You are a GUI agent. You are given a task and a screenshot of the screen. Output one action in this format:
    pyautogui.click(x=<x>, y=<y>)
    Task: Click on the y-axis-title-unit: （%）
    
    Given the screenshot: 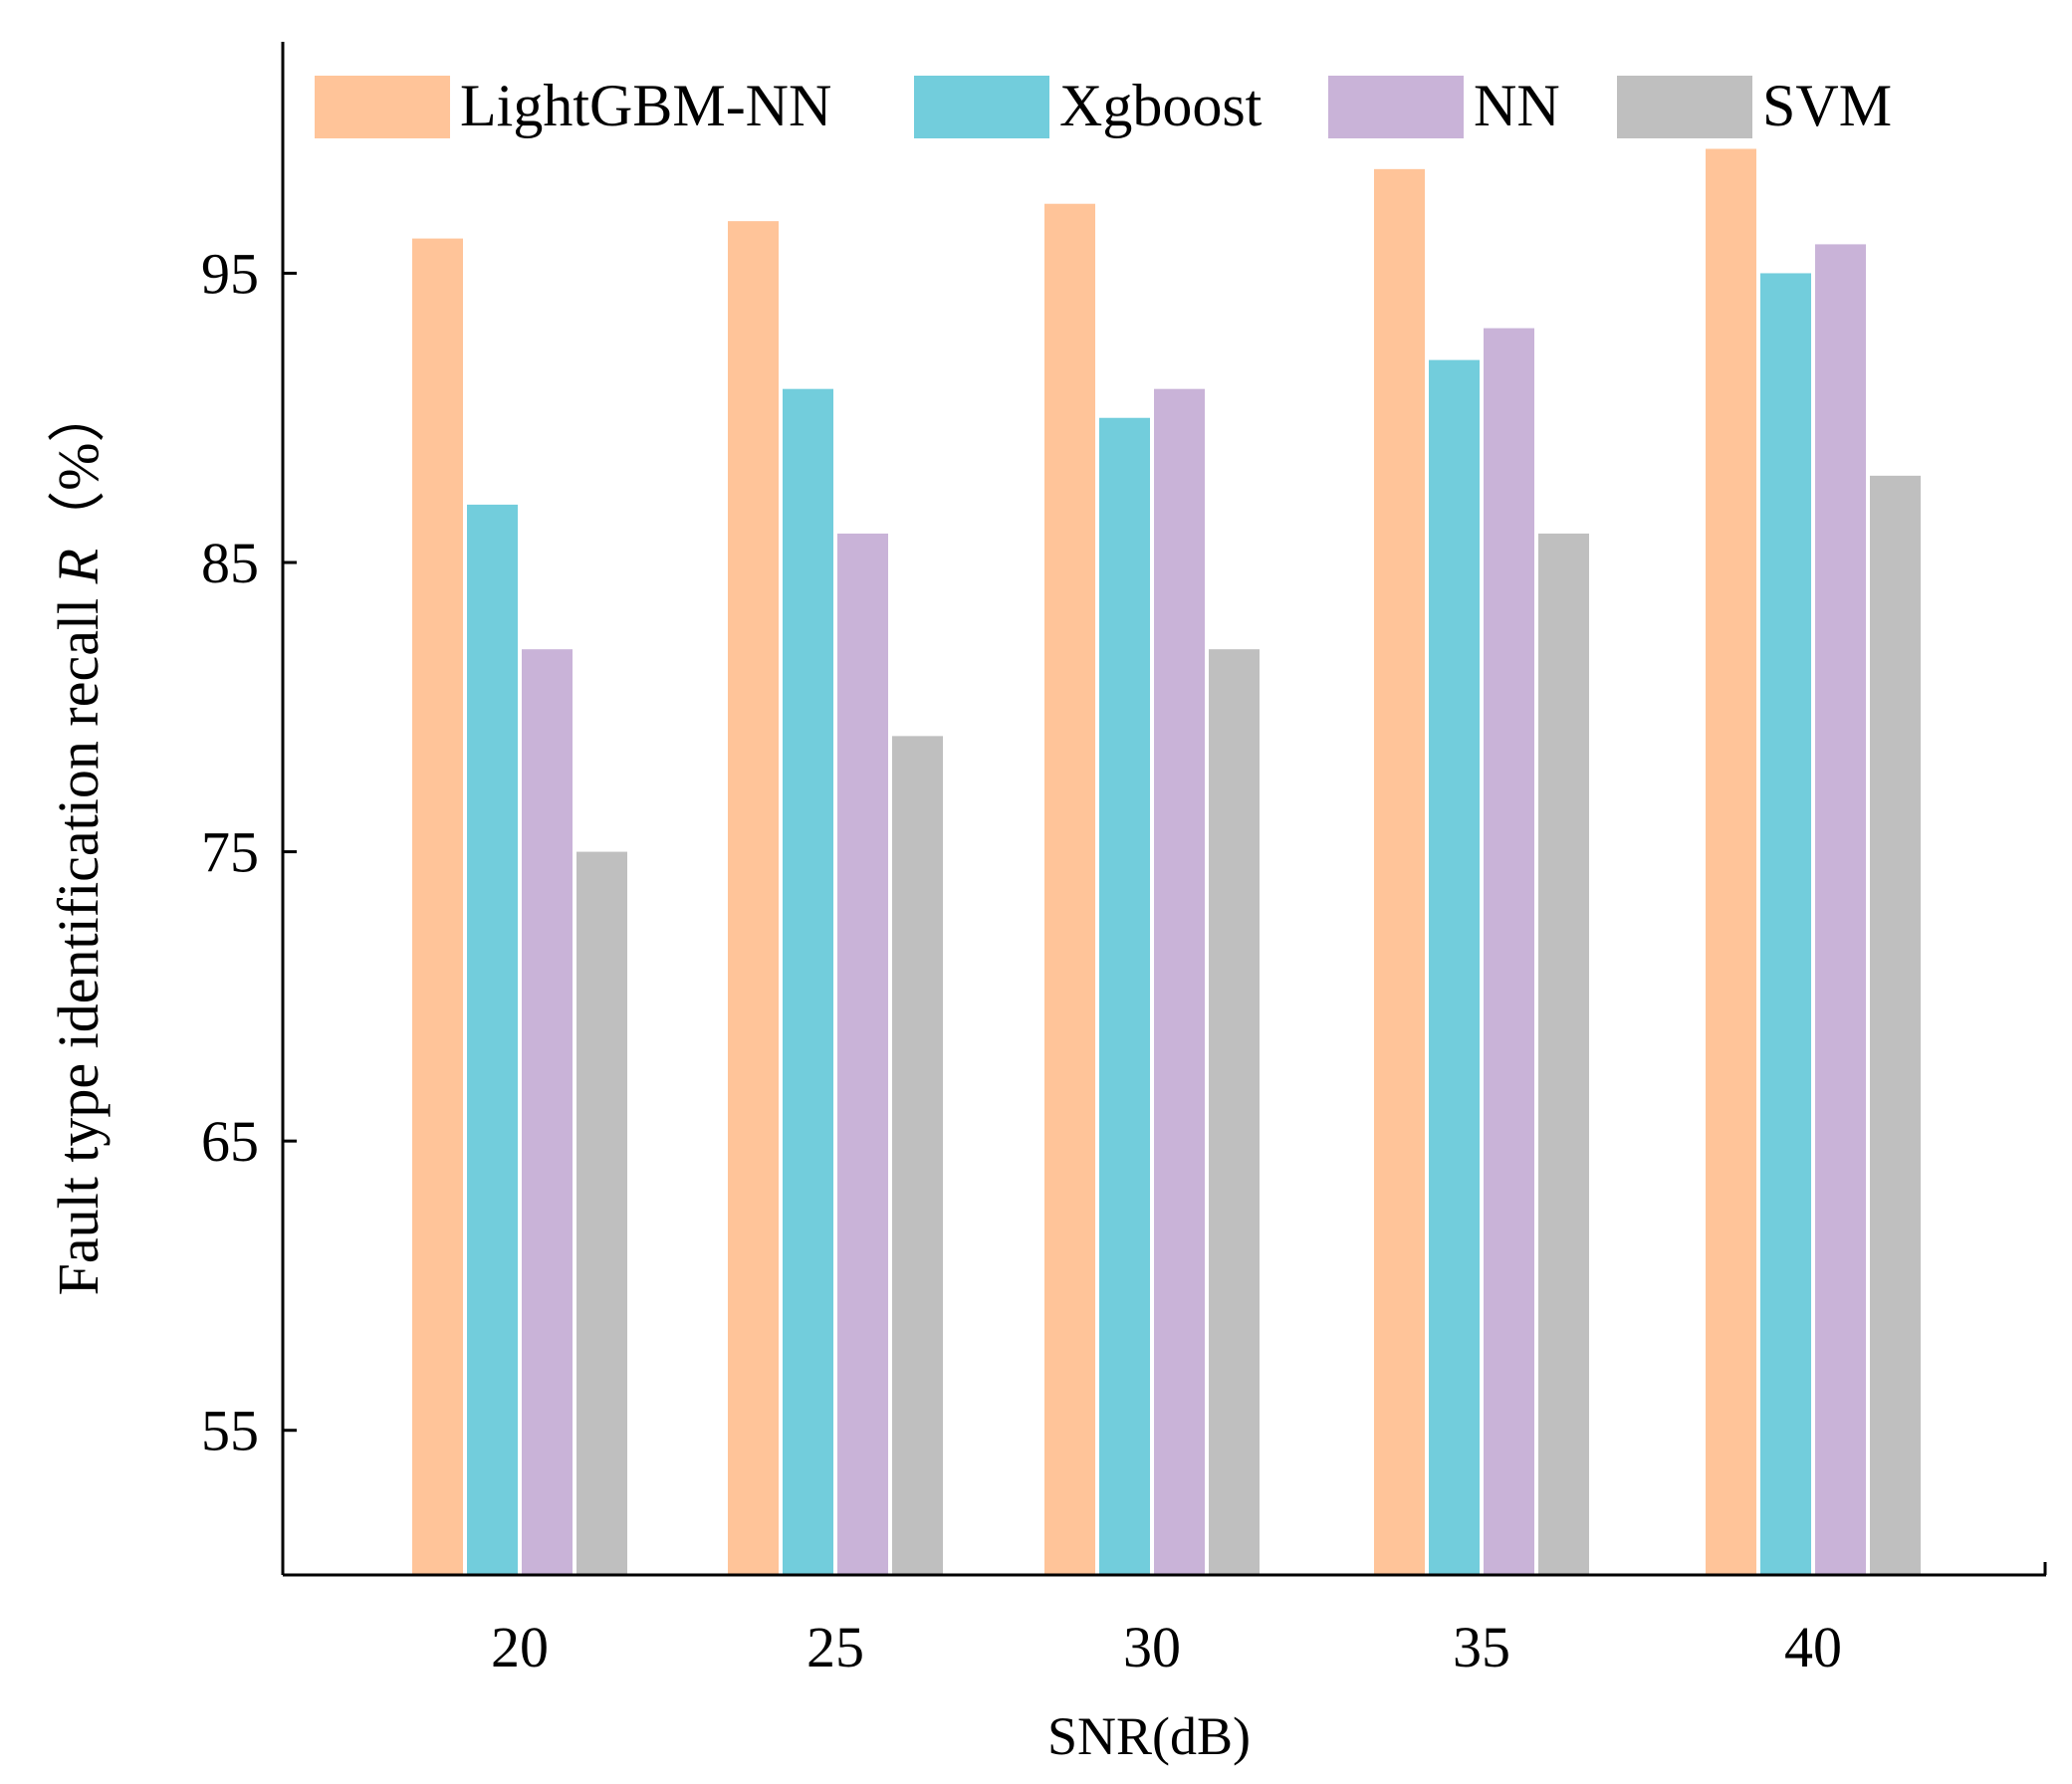 What is the action you would take?
    pyautogui.click(x=79, y=467)
    